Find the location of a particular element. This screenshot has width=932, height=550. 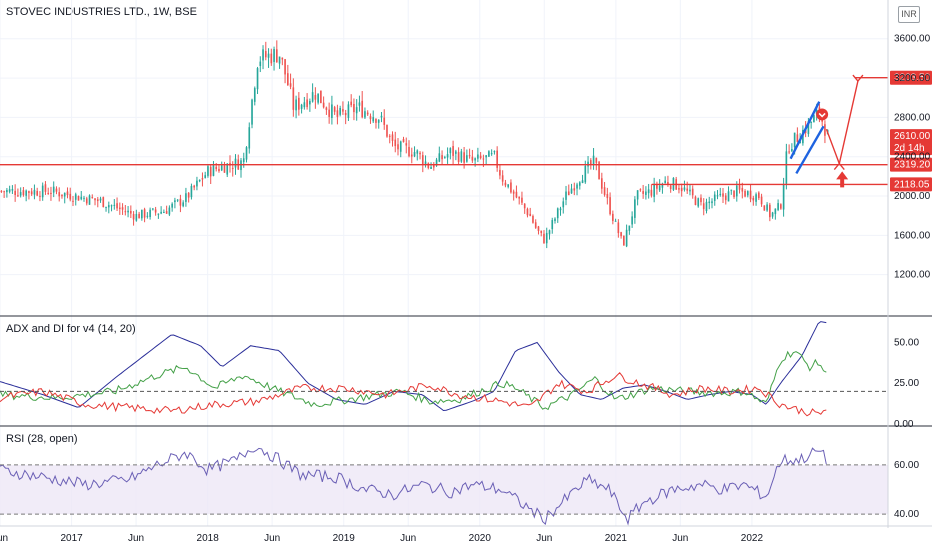

rsi-tick-label: 40.00 is located at coordinates (906, 514).